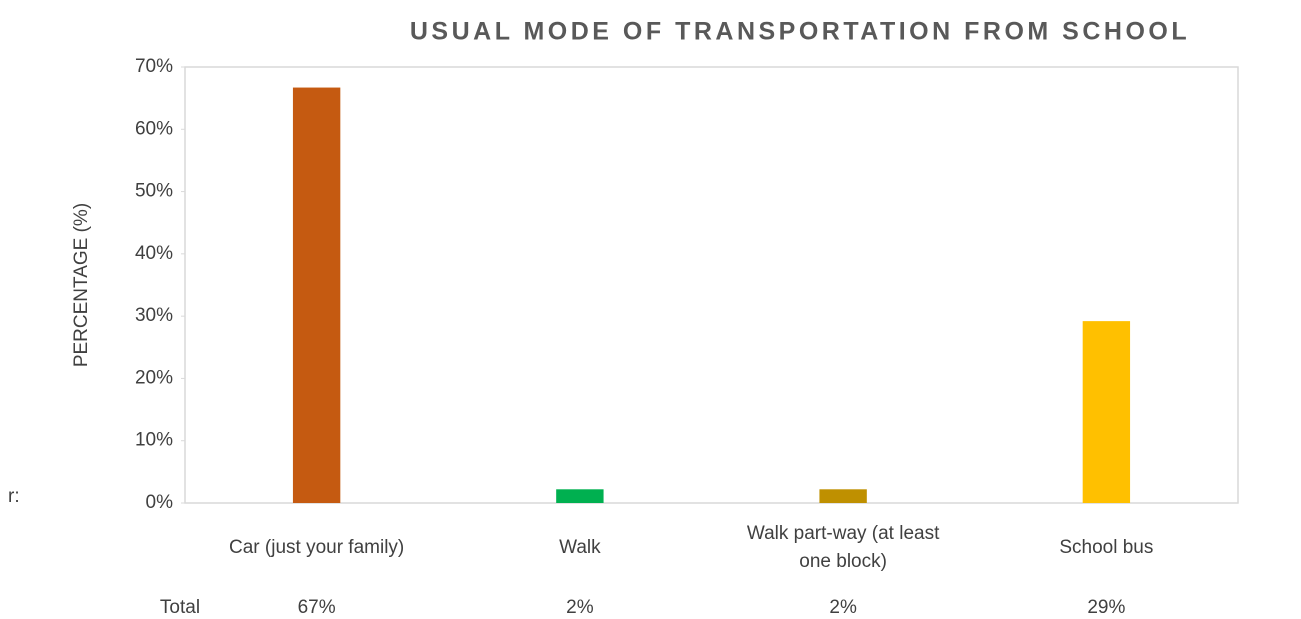 This screenshot has width=1301, height=619. I want to click on y-tick-label: 50%, so click(154, 191).